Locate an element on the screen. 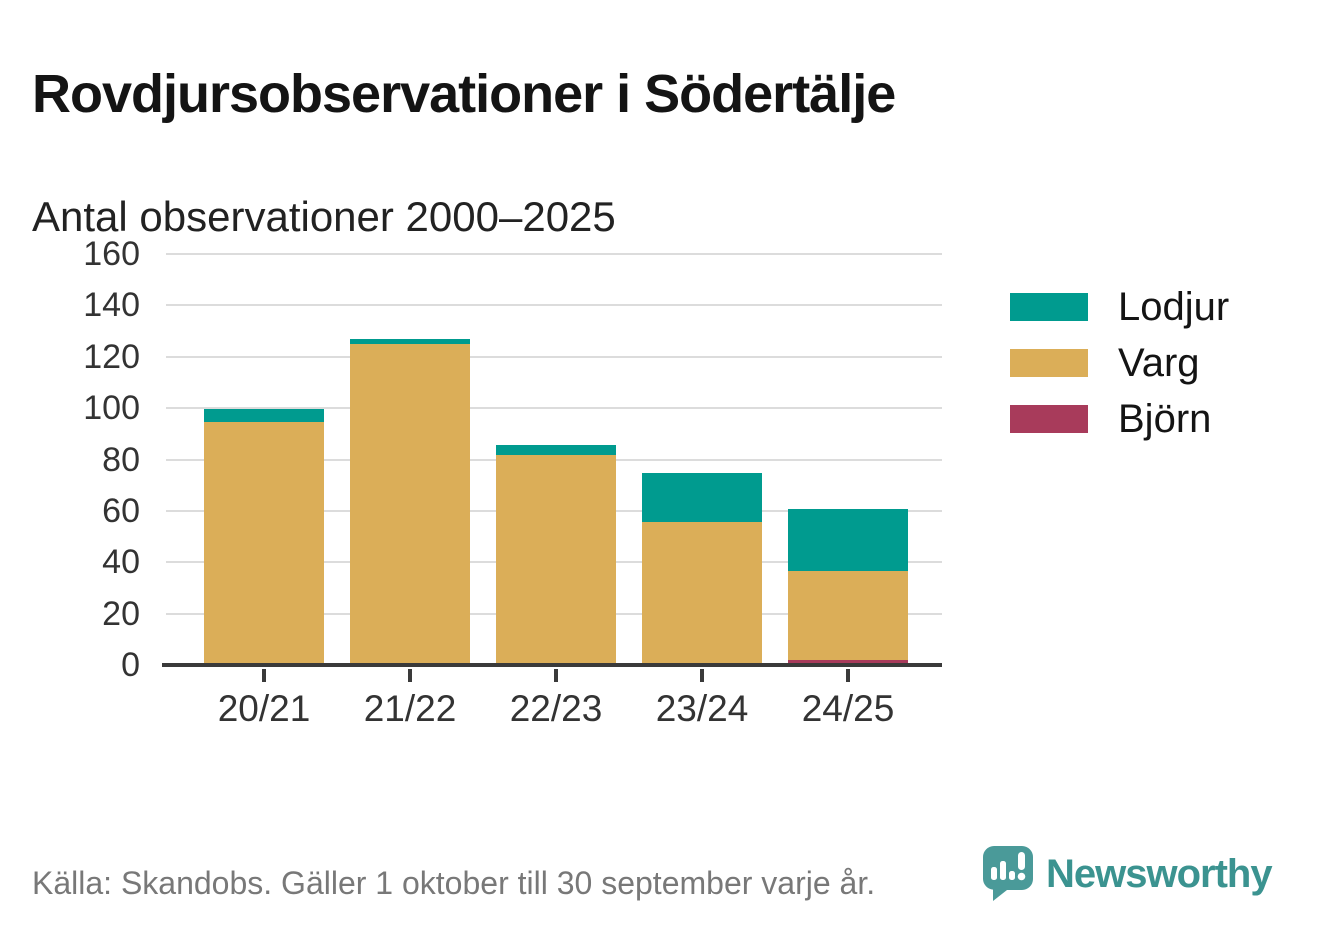 The height and width of the screenshot is (939, 1322). x-label-23-24: 23/24 is located at coordinates (702, 708).